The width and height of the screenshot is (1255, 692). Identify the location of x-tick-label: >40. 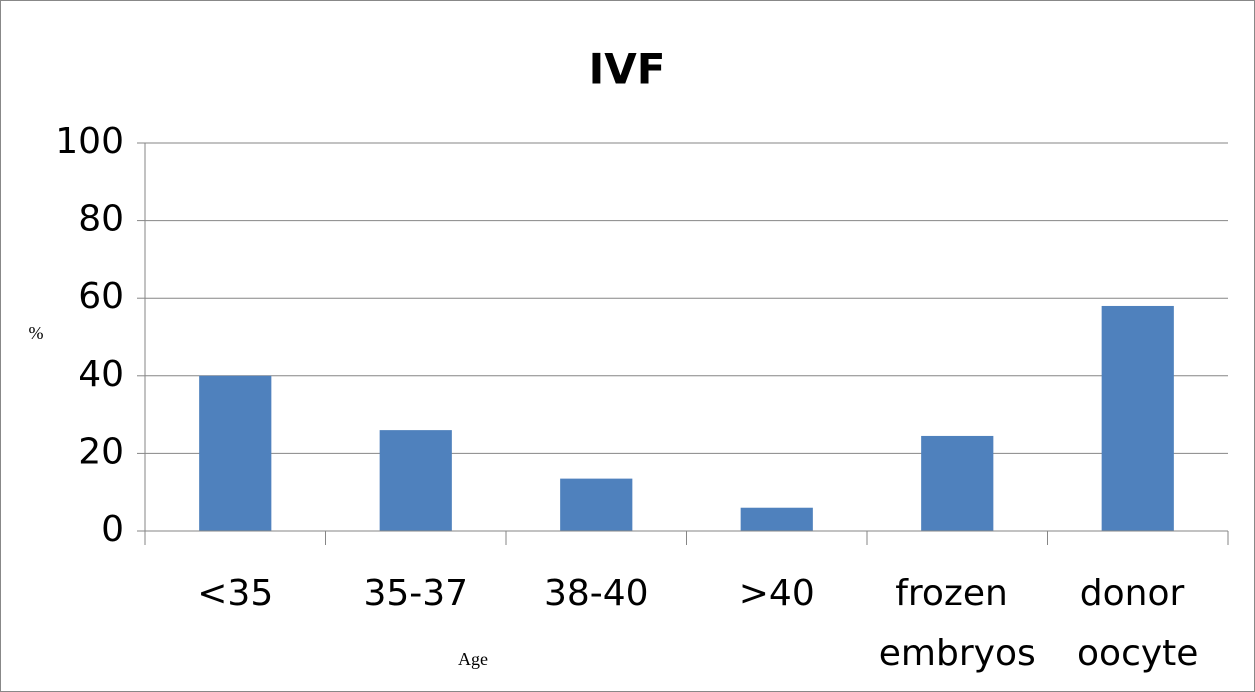
(777, 593).